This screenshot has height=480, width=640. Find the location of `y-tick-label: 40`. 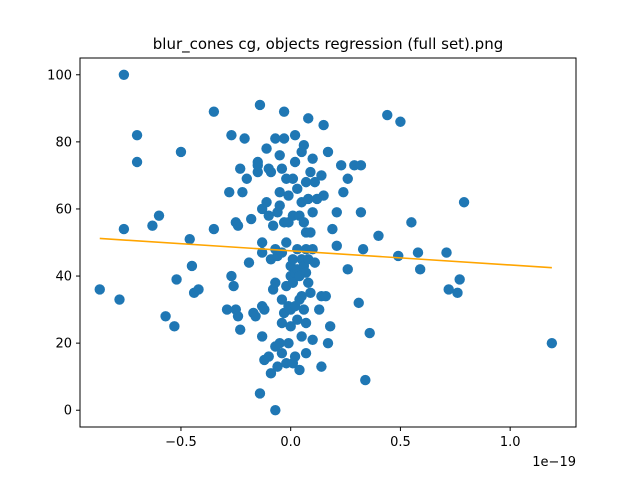

y-tick-label: 40 is located at coordinates (63, 277).